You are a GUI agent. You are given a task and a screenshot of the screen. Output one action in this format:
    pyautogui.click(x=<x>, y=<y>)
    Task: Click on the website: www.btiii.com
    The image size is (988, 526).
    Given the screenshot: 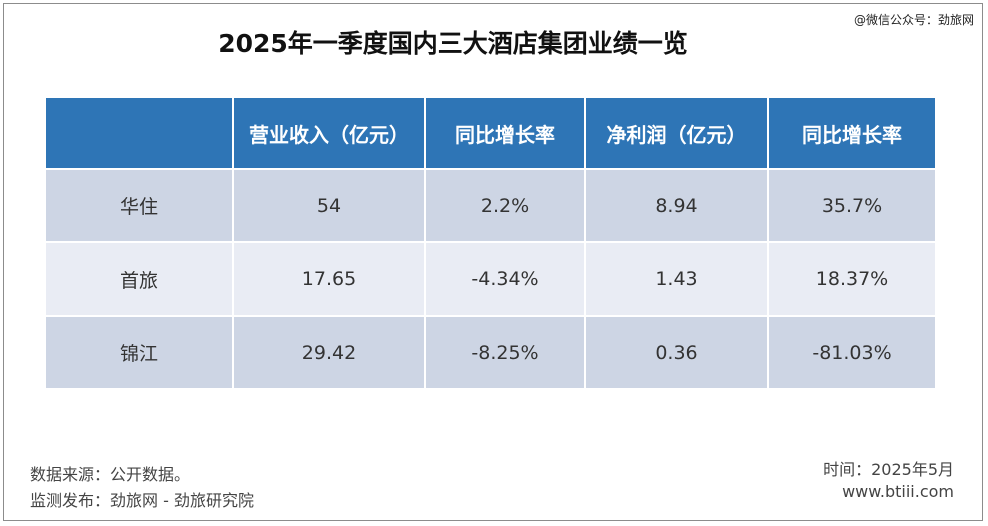 What is the action you would take?
    pyautogui.click(x=898, y=491)
    